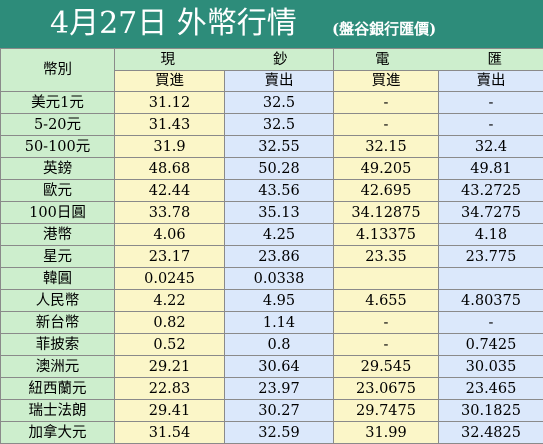  I want to click on wire-sell-header: 賣出, so click(490, 81).